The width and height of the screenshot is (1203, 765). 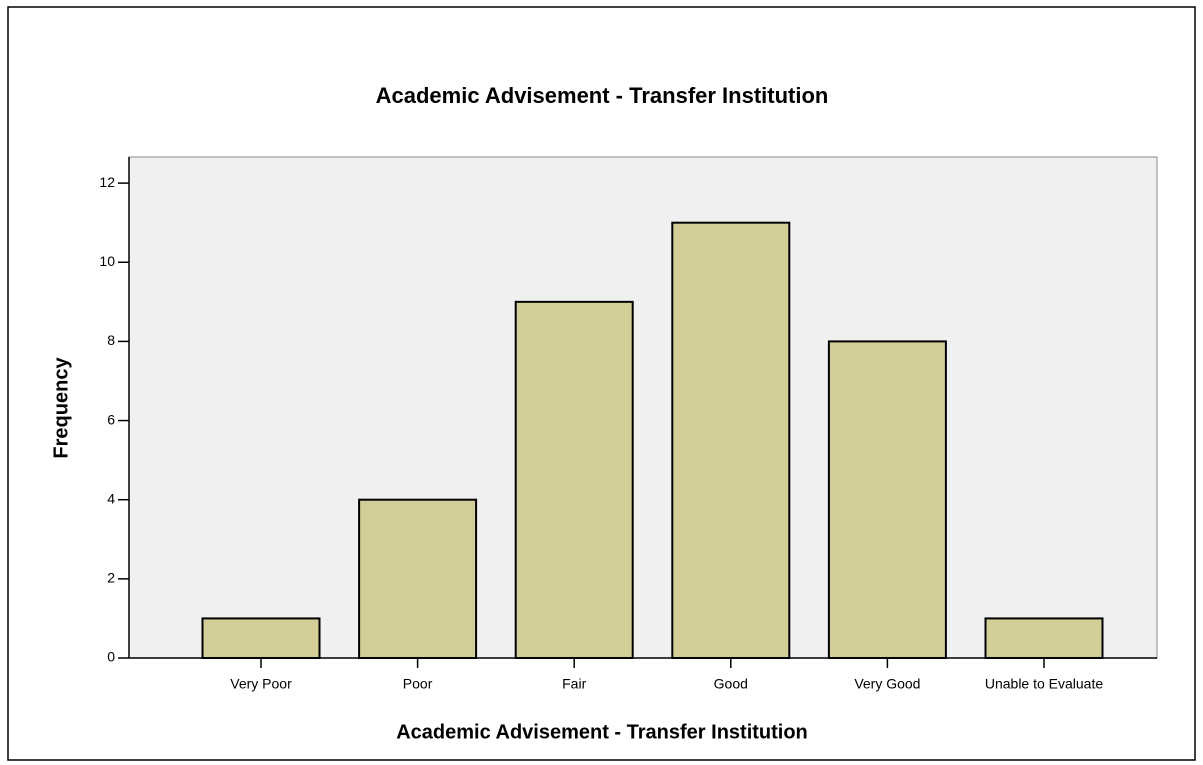 What do you see at coordinates (61, 408) in the screenshot?
I see `y-axis-label: Frequency` at bounding box center [61, 408].